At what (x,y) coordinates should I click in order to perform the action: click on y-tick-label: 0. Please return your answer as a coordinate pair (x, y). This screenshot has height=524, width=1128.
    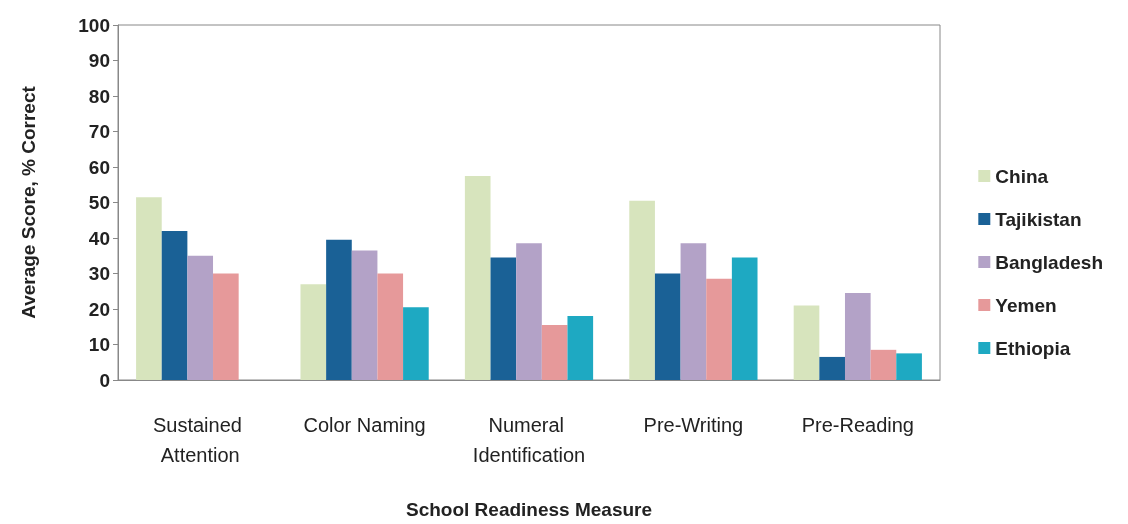
    Looking at the image, I should click on (104, 380).